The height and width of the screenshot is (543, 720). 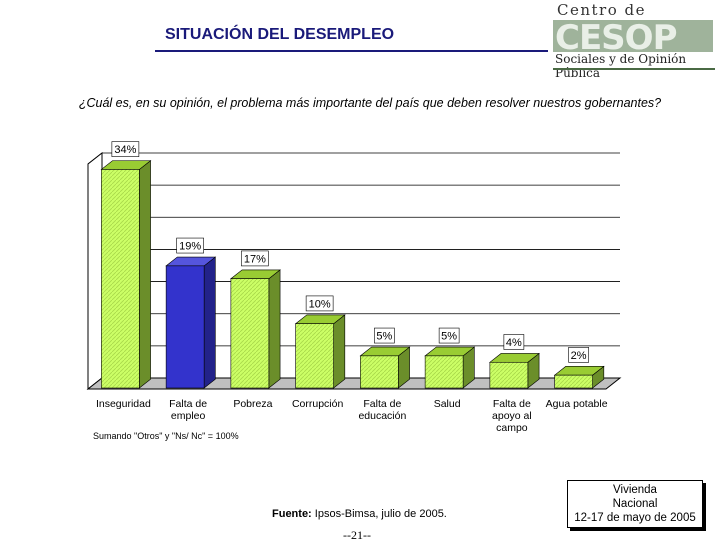 What do you see at coordinates (357, 535) in the screenshot?
I see `page-number: --21--` at bounding box center [357, 535].